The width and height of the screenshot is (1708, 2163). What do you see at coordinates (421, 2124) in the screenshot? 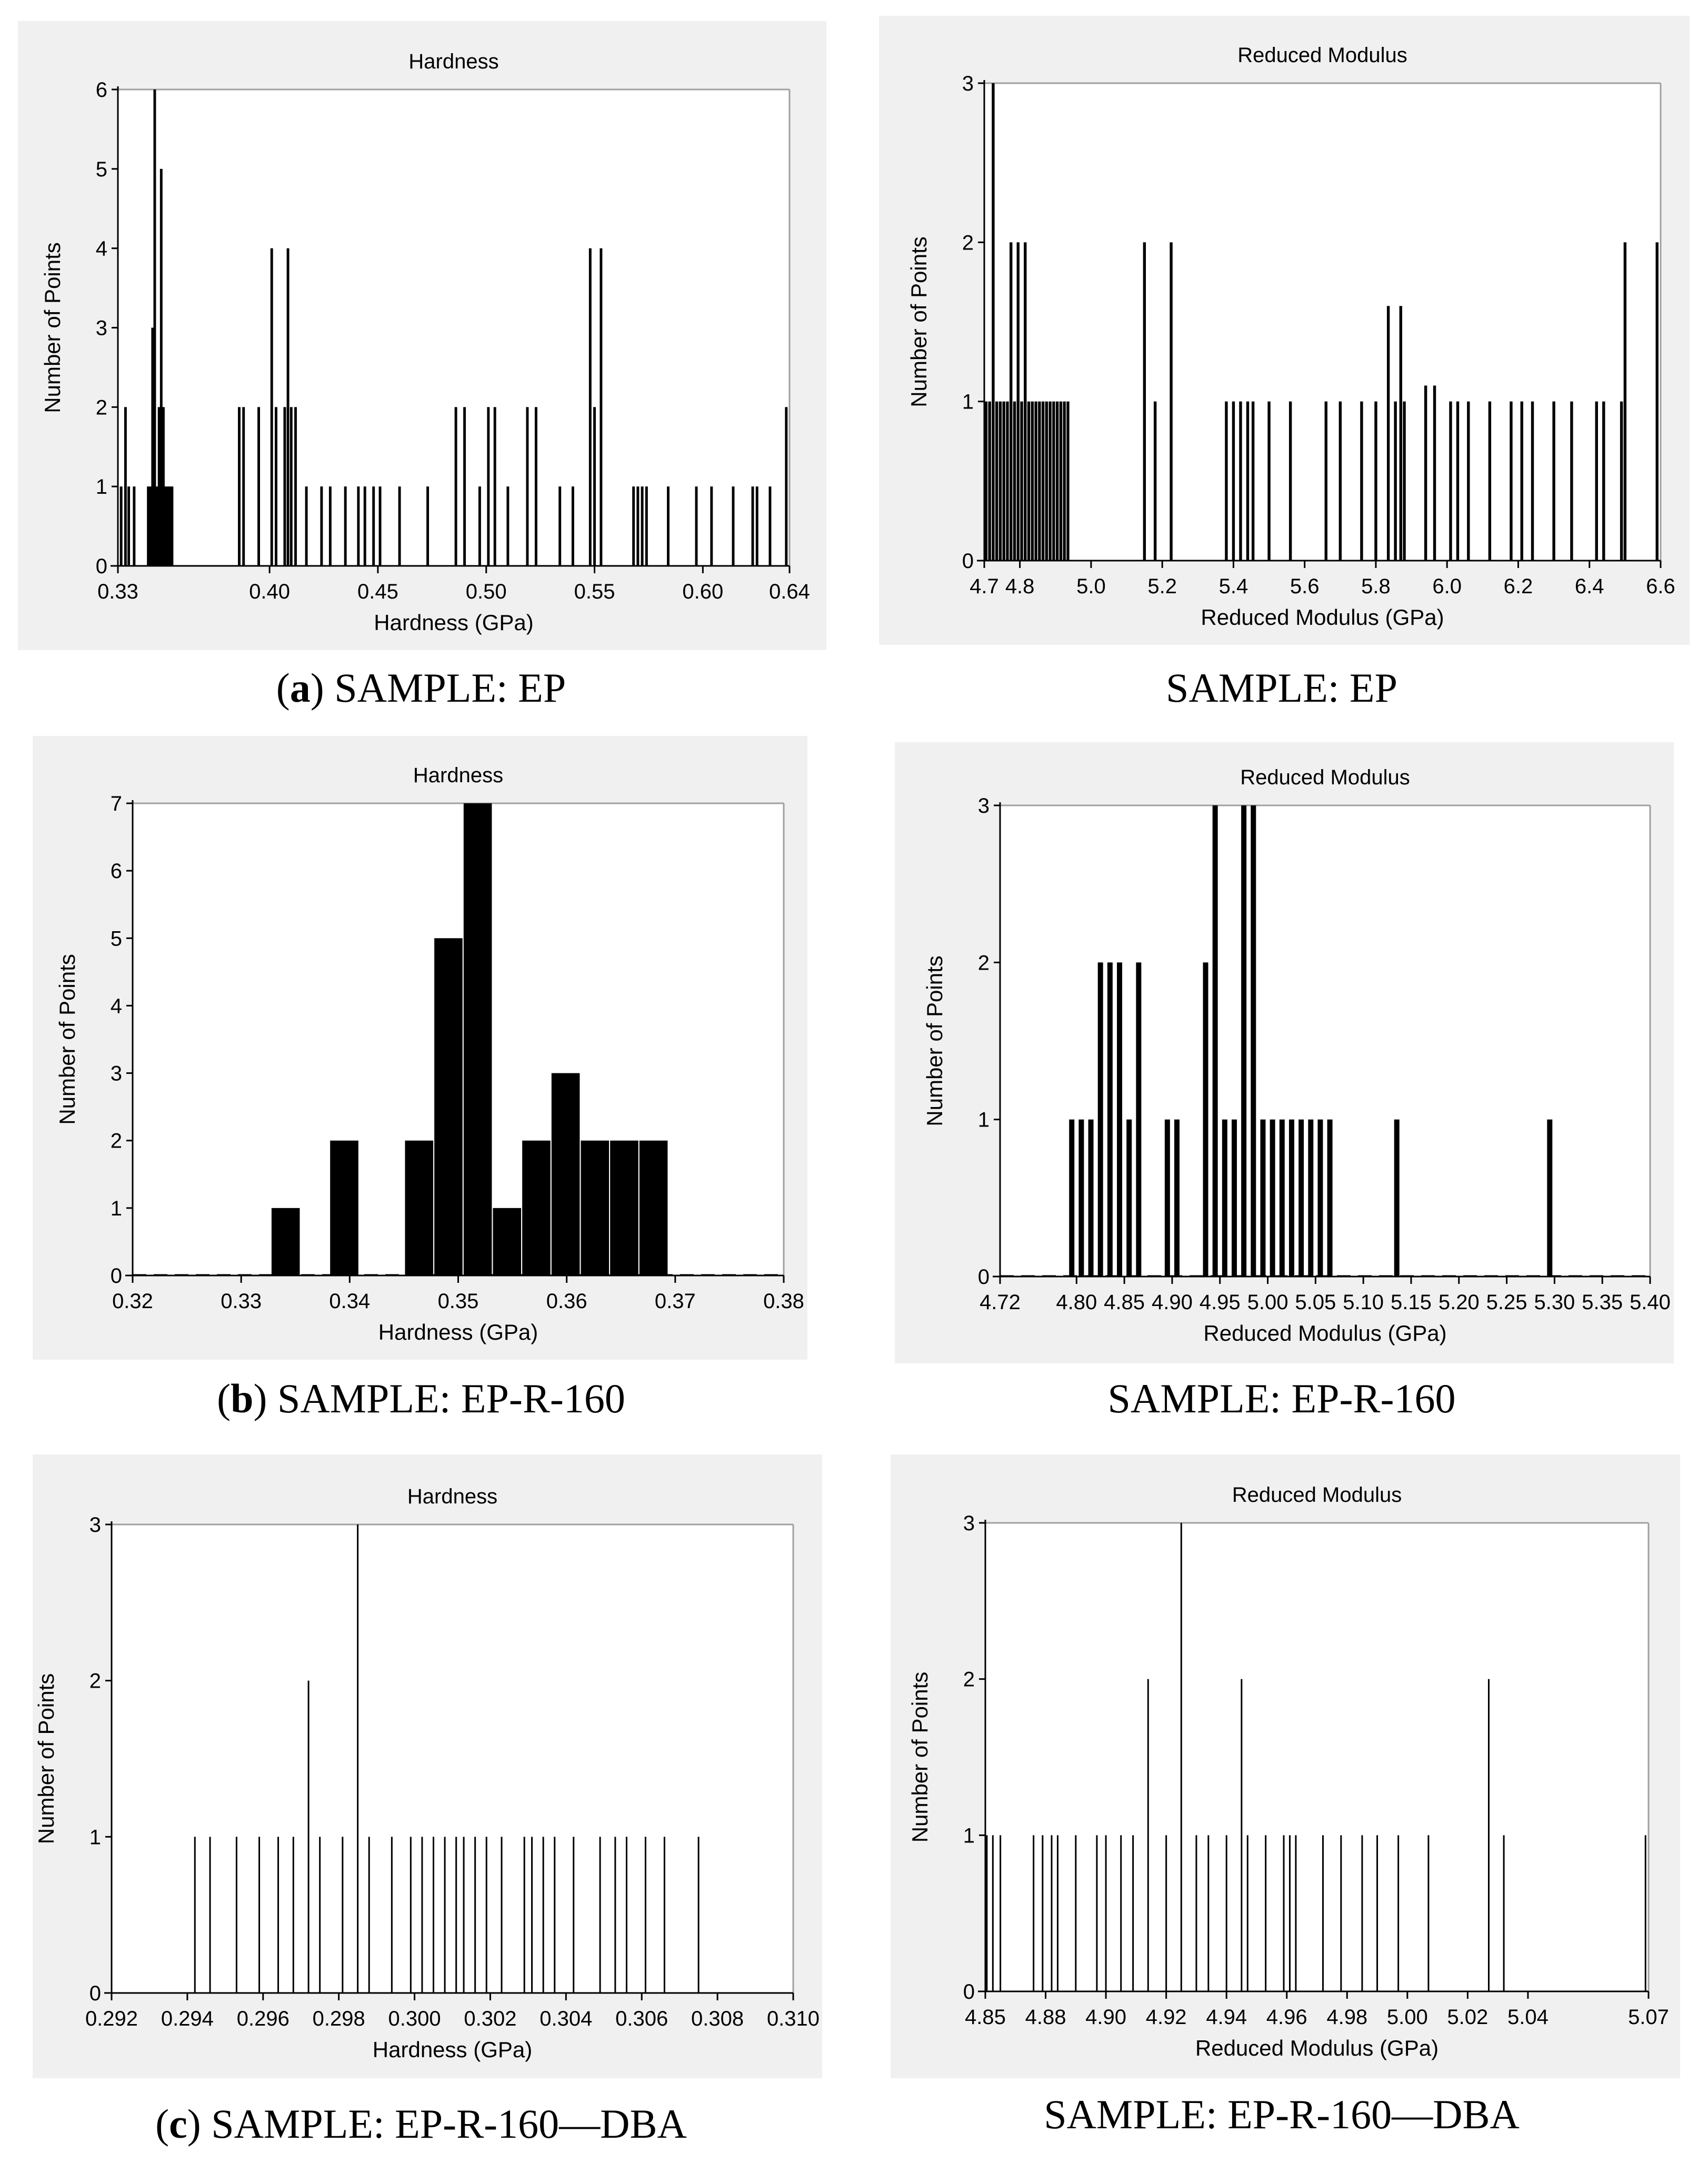
I see `caption-c: (c) SAMPLE: EP-R-160—DBA` at bounding box center [421, 2124].